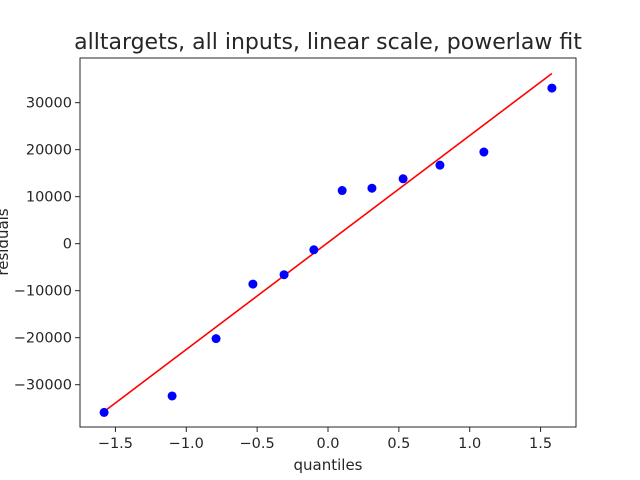 The width and height of the screenshot is (640, 480). I want to click on x-tick-label: 0.5, so click(398, 444).